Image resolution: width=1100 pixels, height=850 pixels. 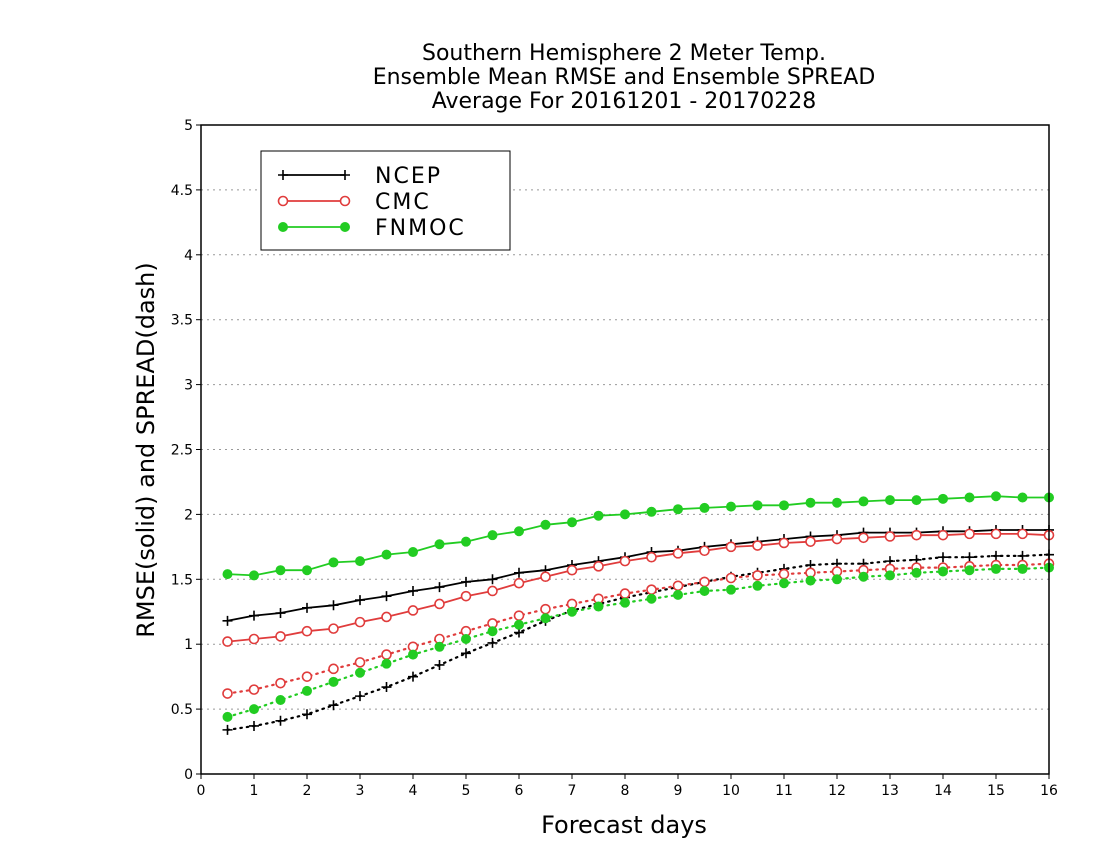 I want to click on y-axis-ticks: 0 0.5 1 1.5 2 2.5 3 3.5 4 4.5 5, so click(x=186, y=450).